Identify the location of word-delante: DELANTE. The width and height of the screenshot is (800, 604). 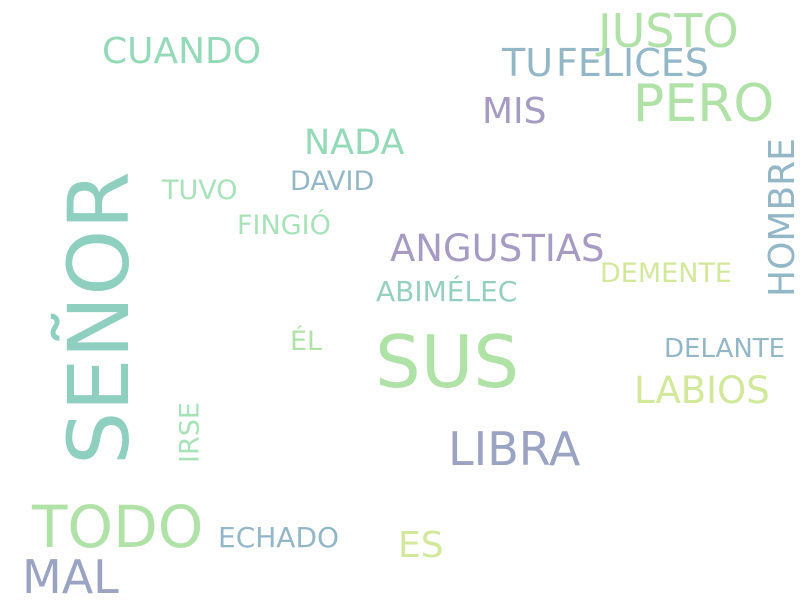
(725, 349).